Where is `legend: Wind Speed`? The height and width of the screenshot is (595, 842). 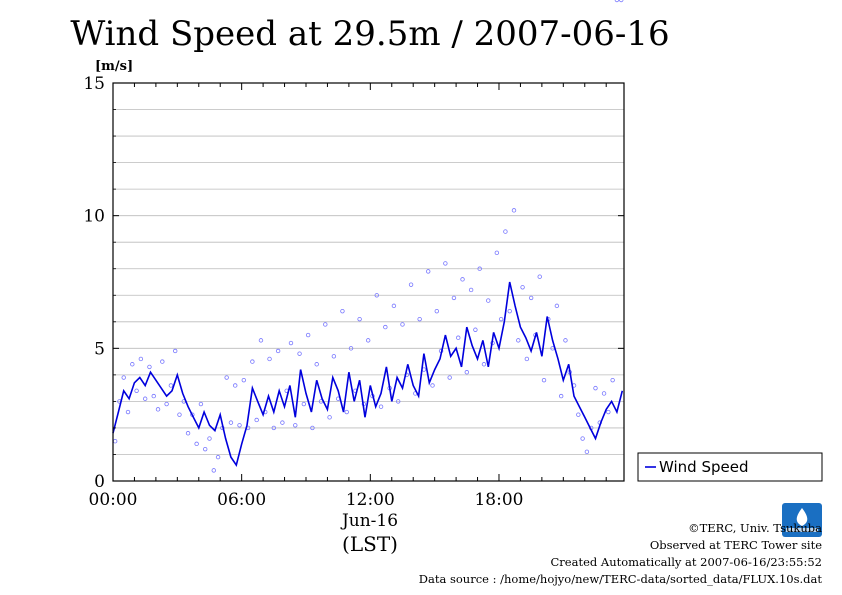 legend: Wind Speed is located at coordinates (730, 467).